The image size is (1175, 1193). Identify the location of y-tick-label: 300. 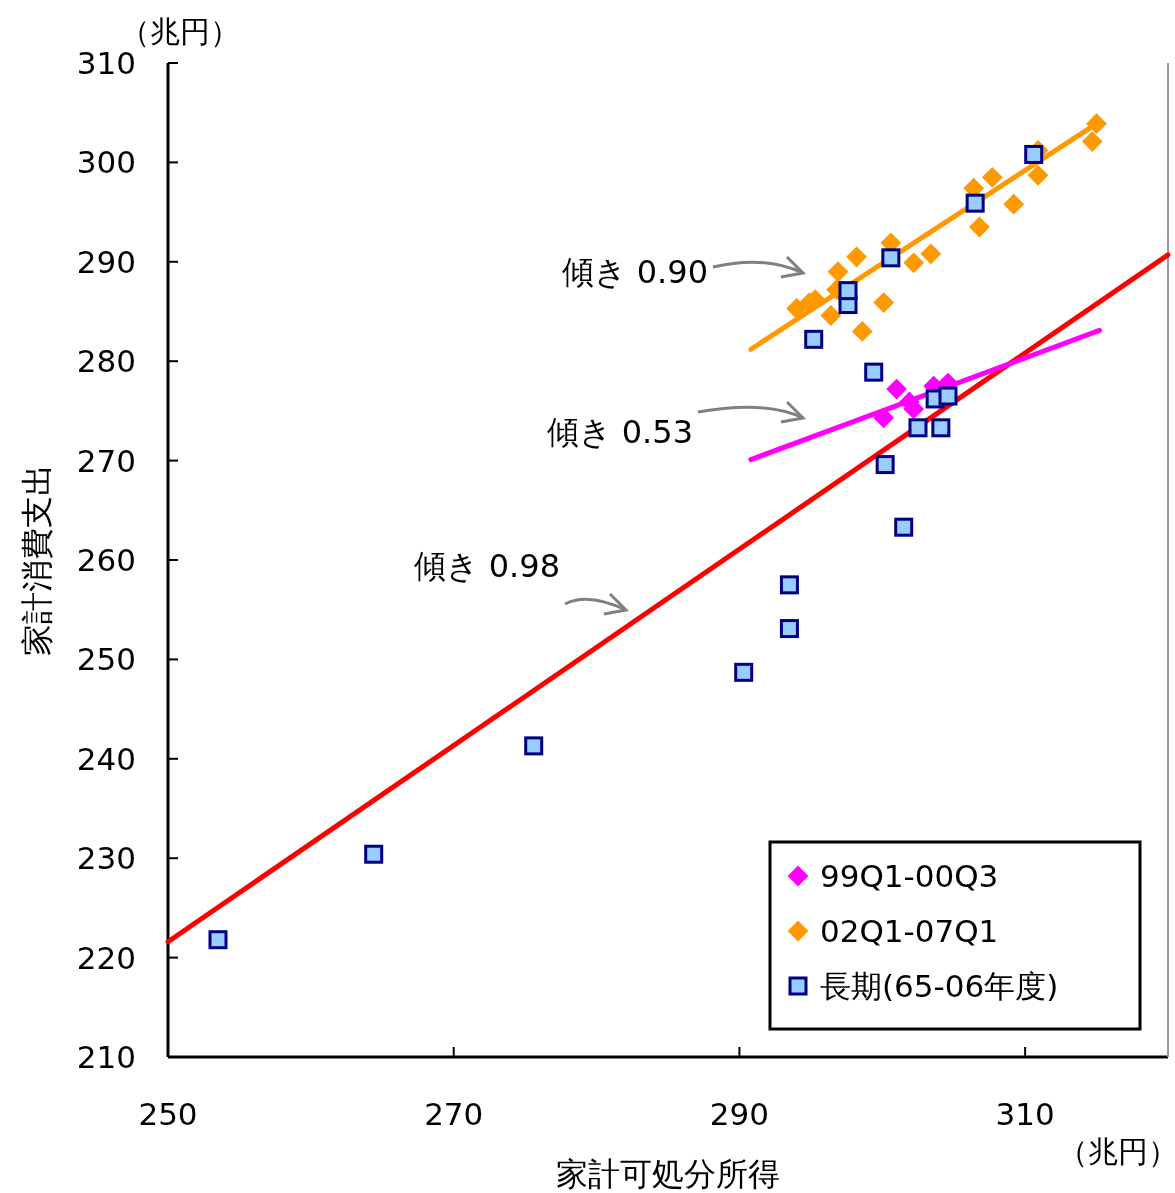
(106, 162).